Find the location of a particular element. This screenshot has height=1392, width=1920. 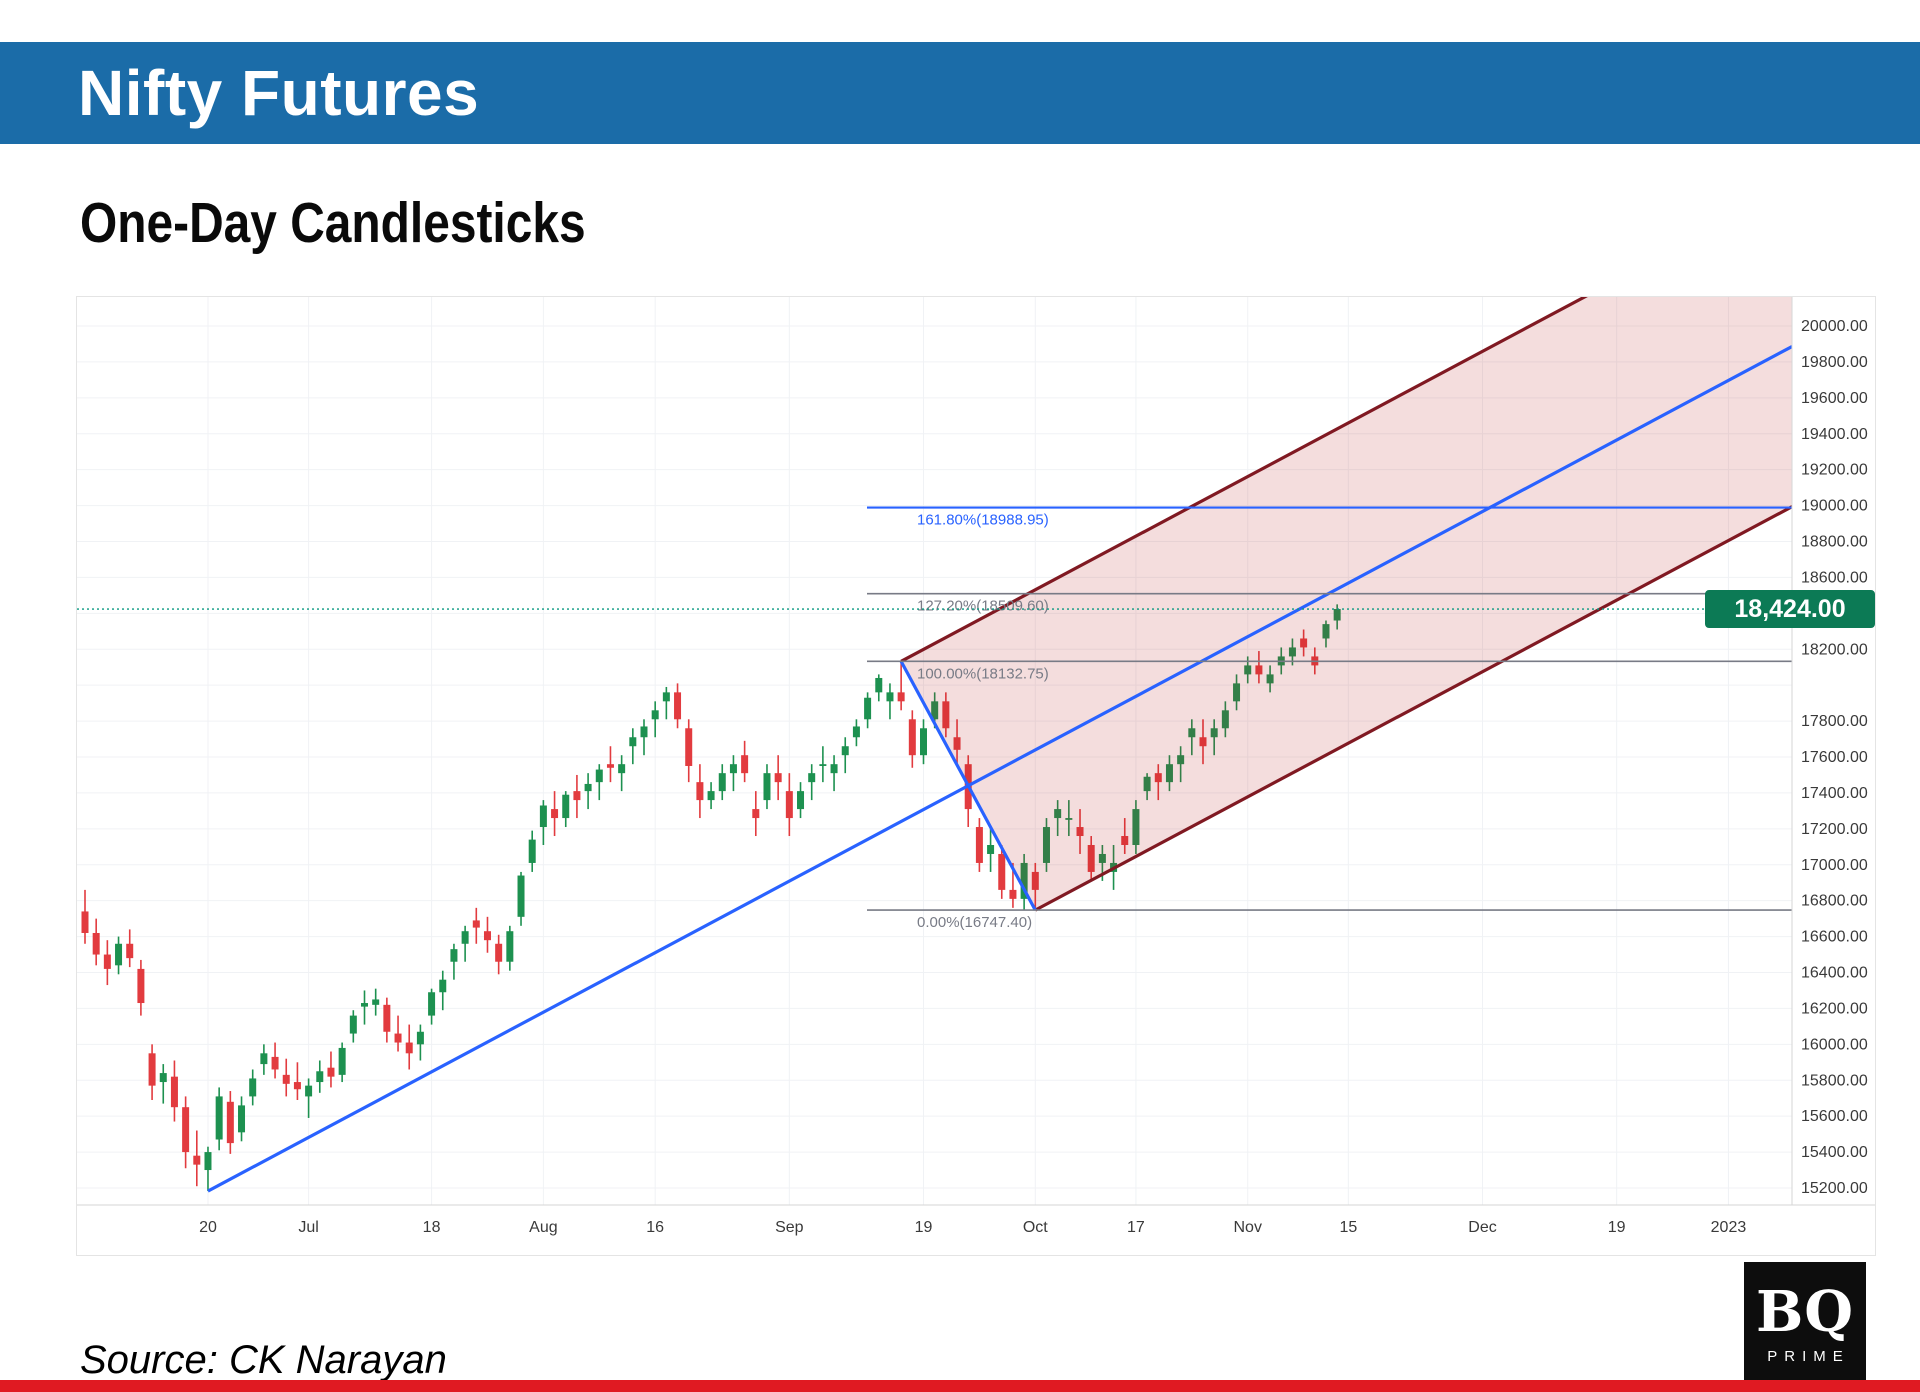

svg-text: 15200.00 is located at coordinates (1834, 1188).